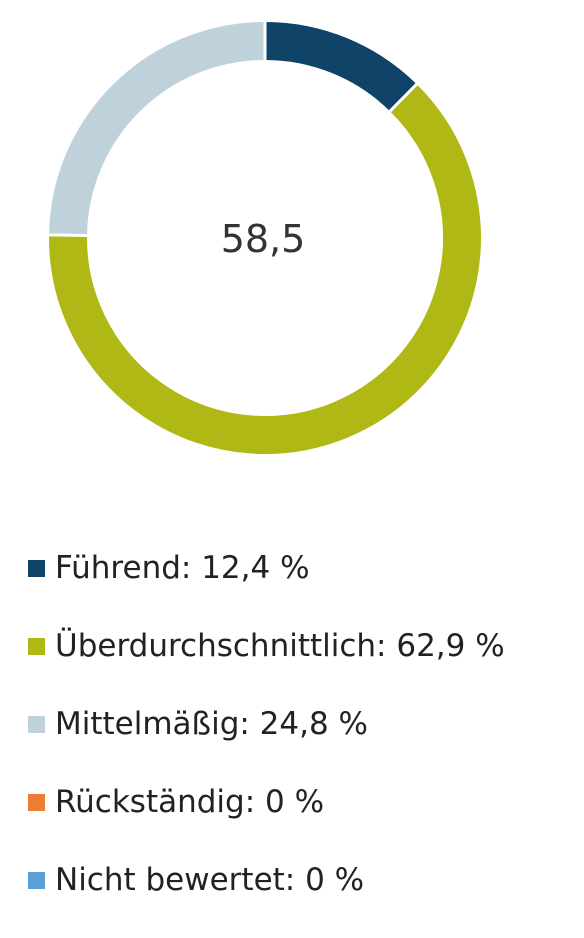  Describe the element at coordinates (182, 568) in the screenshot. I see `legend-label: Führend: 12,4 %` at that location.